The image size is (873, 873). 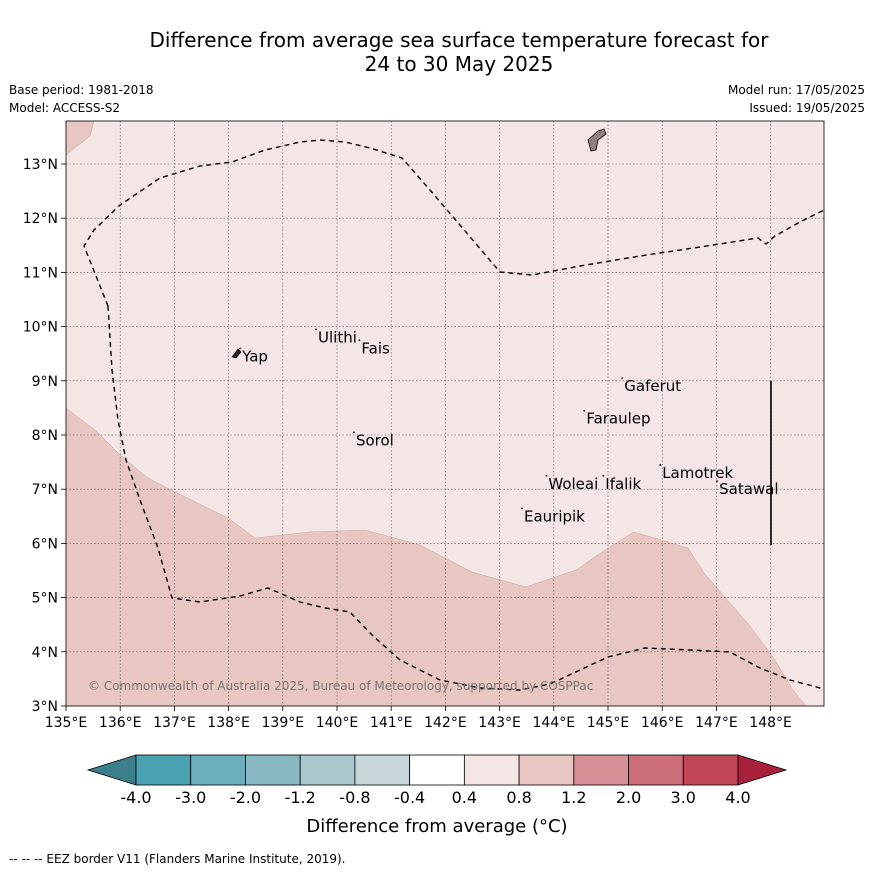 I want to click on lon-tick-label: 147°E, so click(x=716, y=723).